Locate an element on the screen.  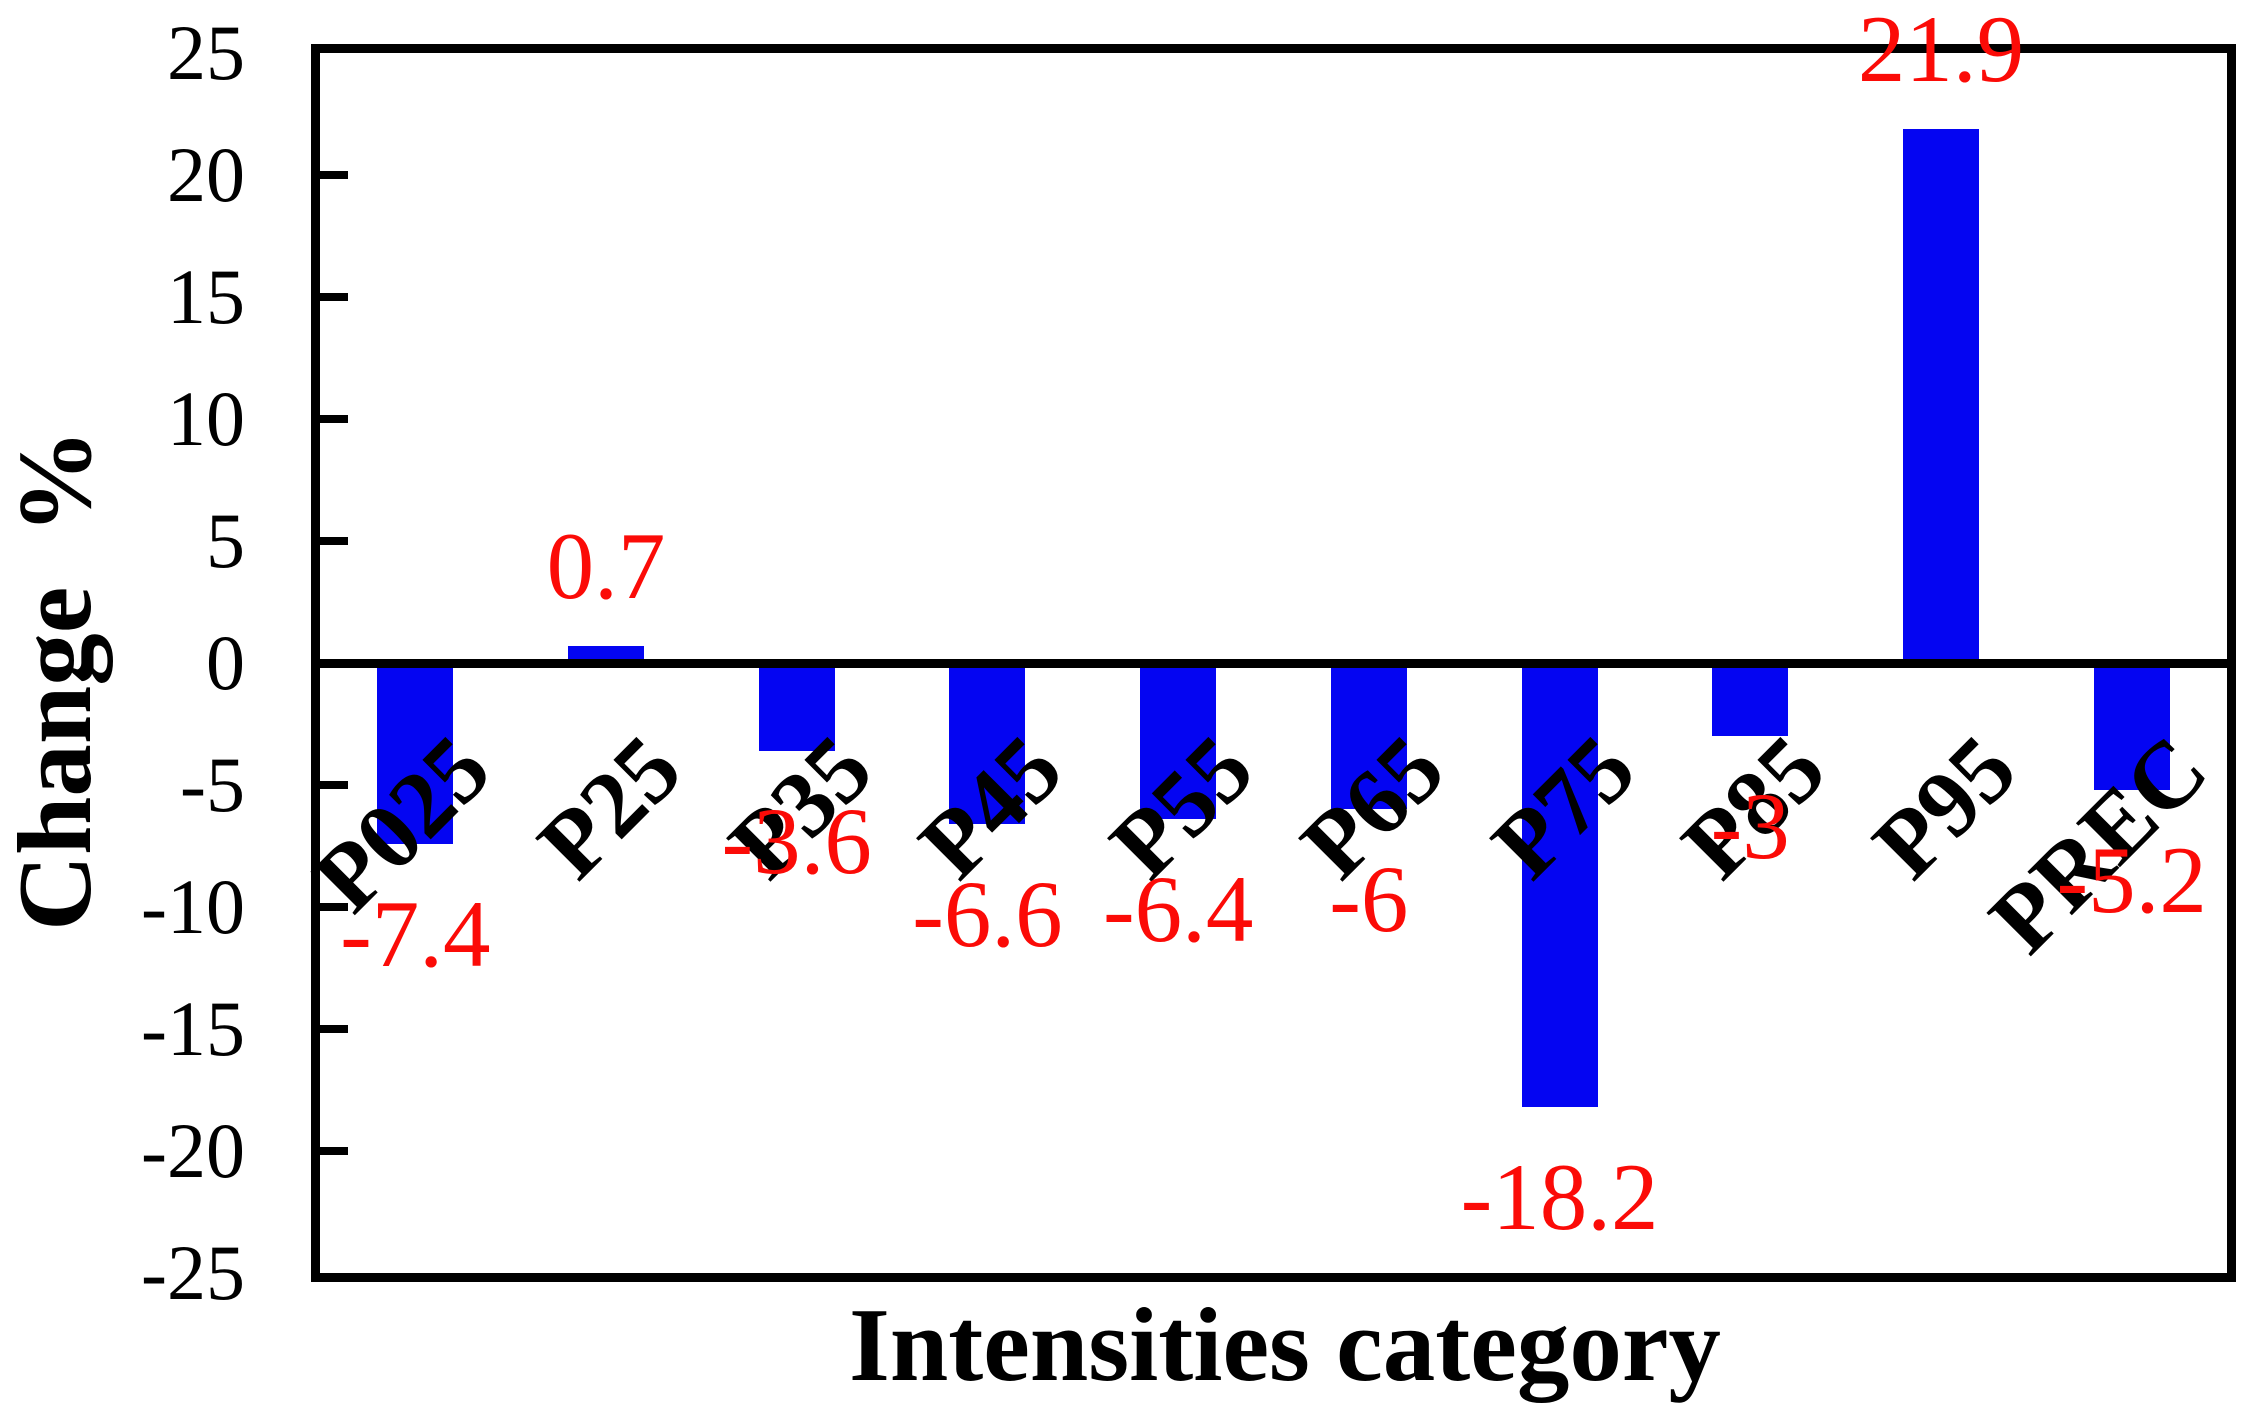
bar-value-label: -7.4 is located at coordinates (415, 933).